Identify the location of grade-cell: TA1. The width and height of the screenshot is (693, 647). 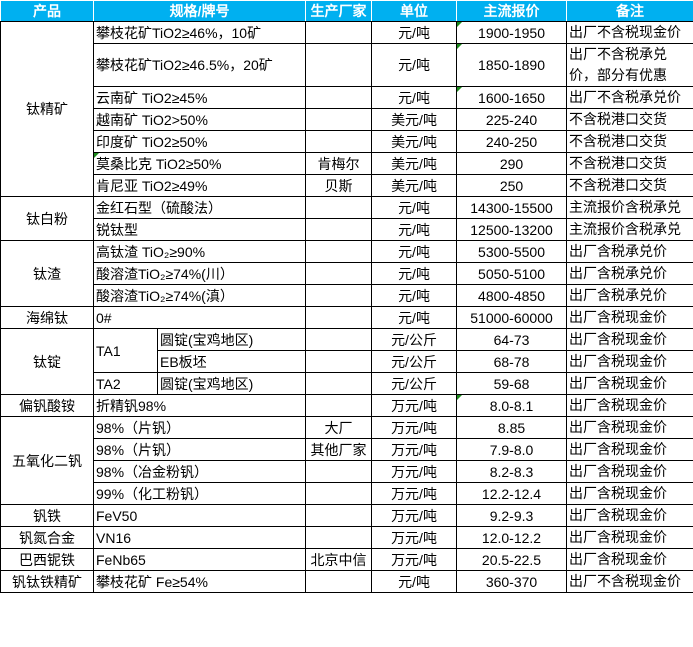
(125, 350).